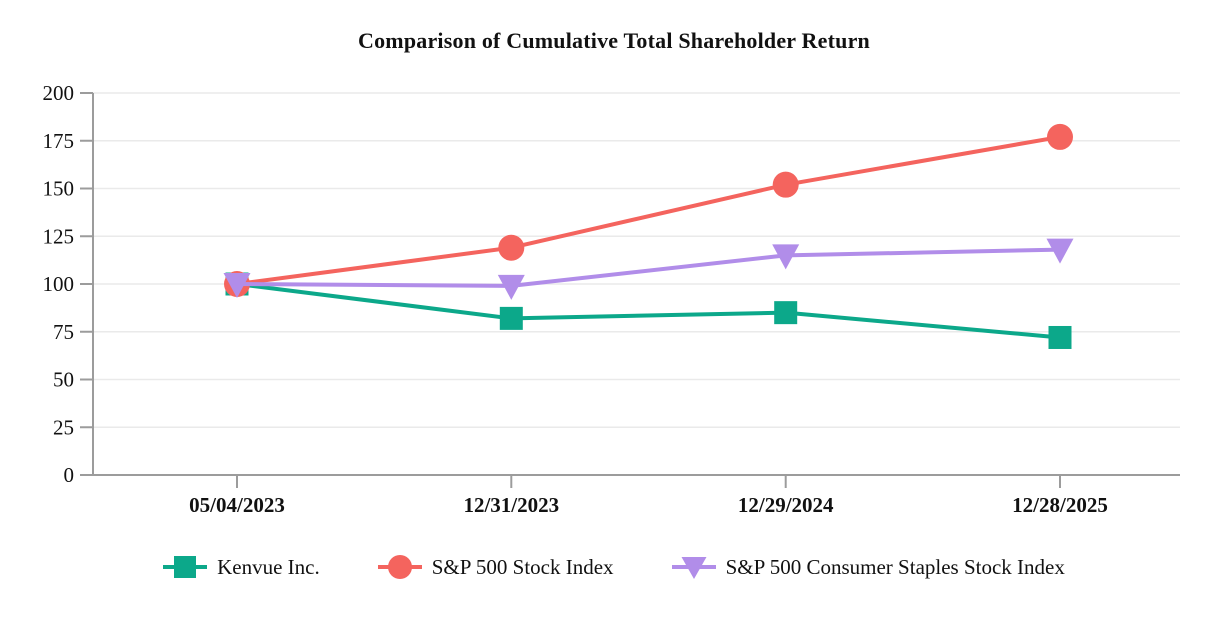 This screenshot has height=632, width=1228. Describe the element at coordinates (63, 380) in the screenshot. I see `y-axis-tick-label: 50` at that location.